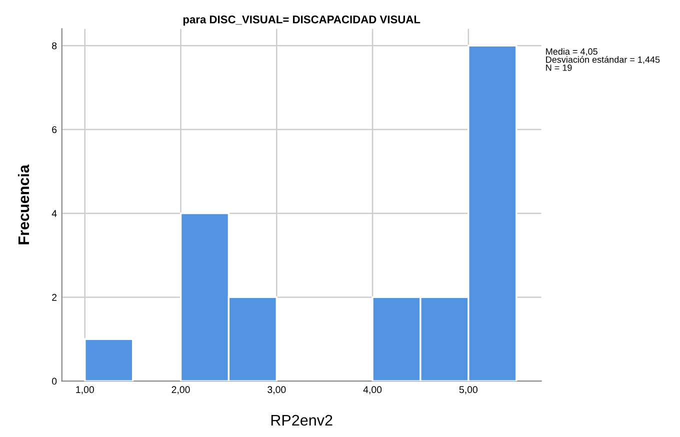 This screenshot has width=680, height=437. Describe the element at coordinates (181, 390) in the screenshot. I see `x-tick-label: 2,00` at that location.